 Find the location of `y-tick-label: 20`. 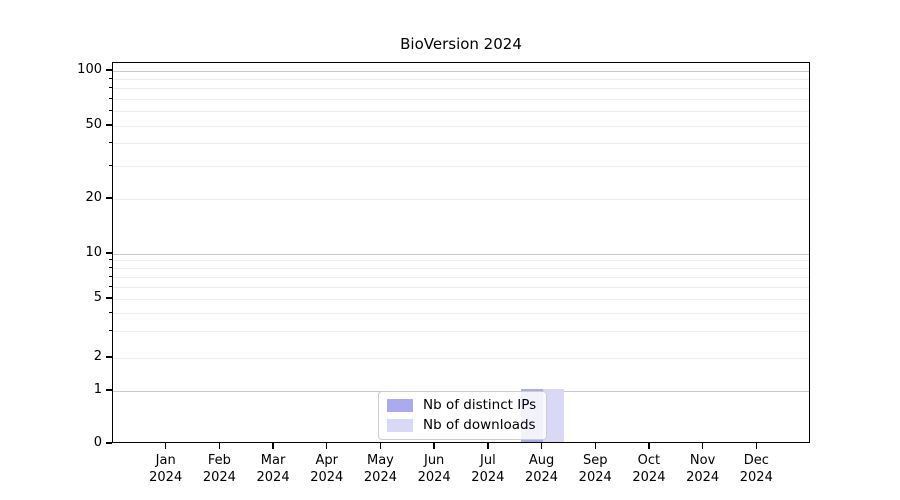

y-tick-label: 20 is located at coordinates (93, 197).